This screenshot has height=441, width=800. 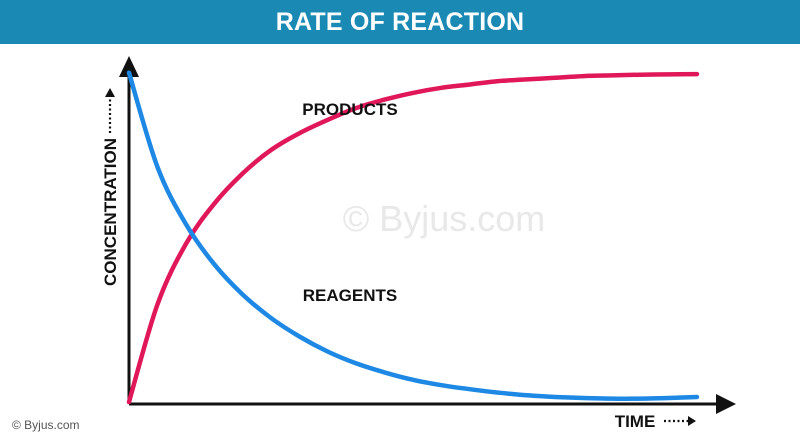 What do you see at coordinates (692, 421) in the screenshot?
I see `x-label-arrowhead` at bounding box center [692, 421].